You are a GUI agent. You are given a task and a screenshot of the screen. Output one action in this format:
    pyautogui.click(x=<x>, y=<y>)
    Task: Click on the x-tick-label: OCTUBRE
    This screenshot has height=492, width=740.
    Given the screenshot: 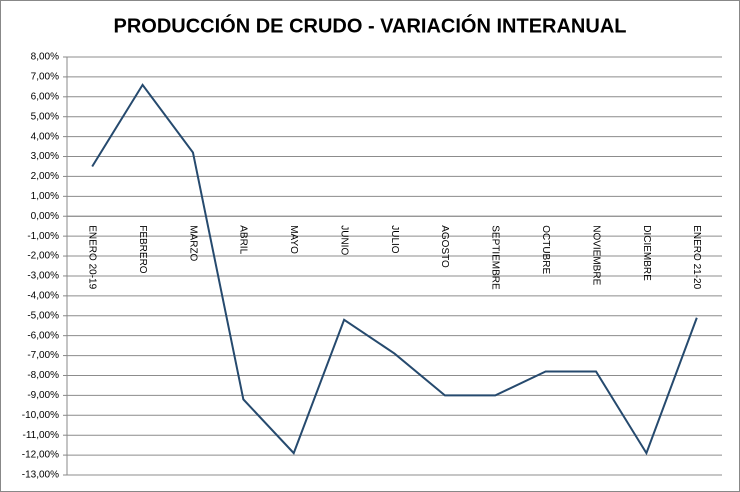 What is the action you would take?
    pyautogui.click(x=545, y=249)
    